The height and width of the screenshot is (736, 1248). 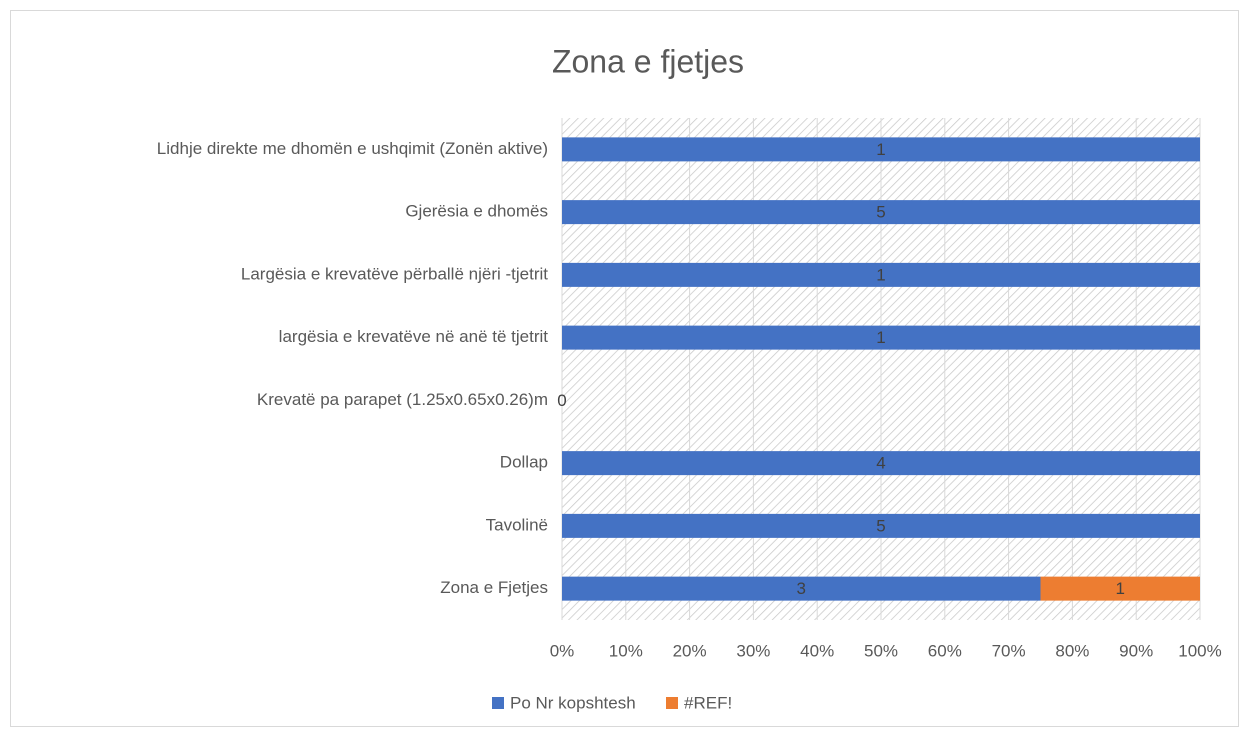 What do you see at coordinates (517, 524) in the screenshot?
I see `y-tick-label: Tavolinë` at bounding box center [517, 524].